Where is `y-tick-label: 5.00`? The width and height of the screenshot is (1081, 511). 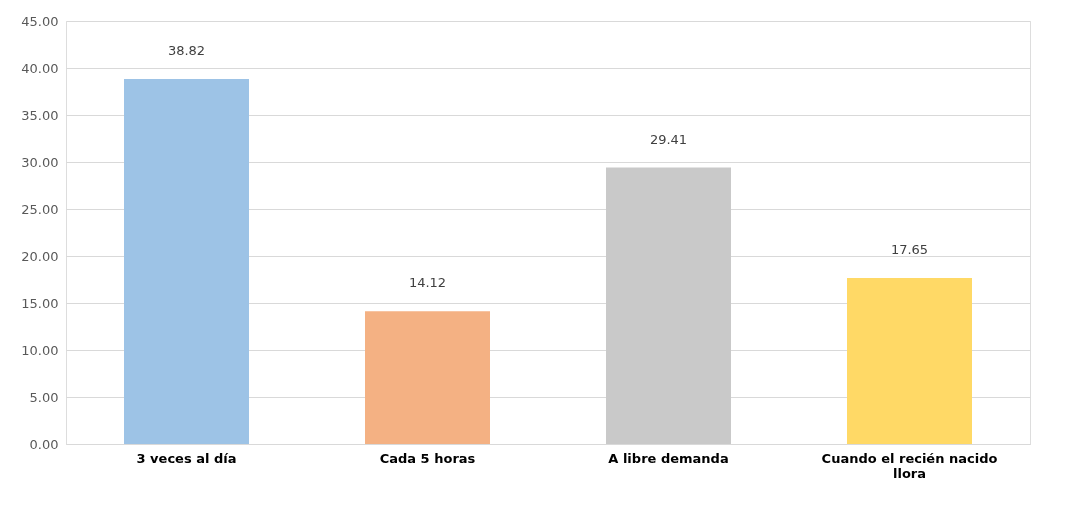 y-tick-label: 5.00 is located at coordinates (44, 397).